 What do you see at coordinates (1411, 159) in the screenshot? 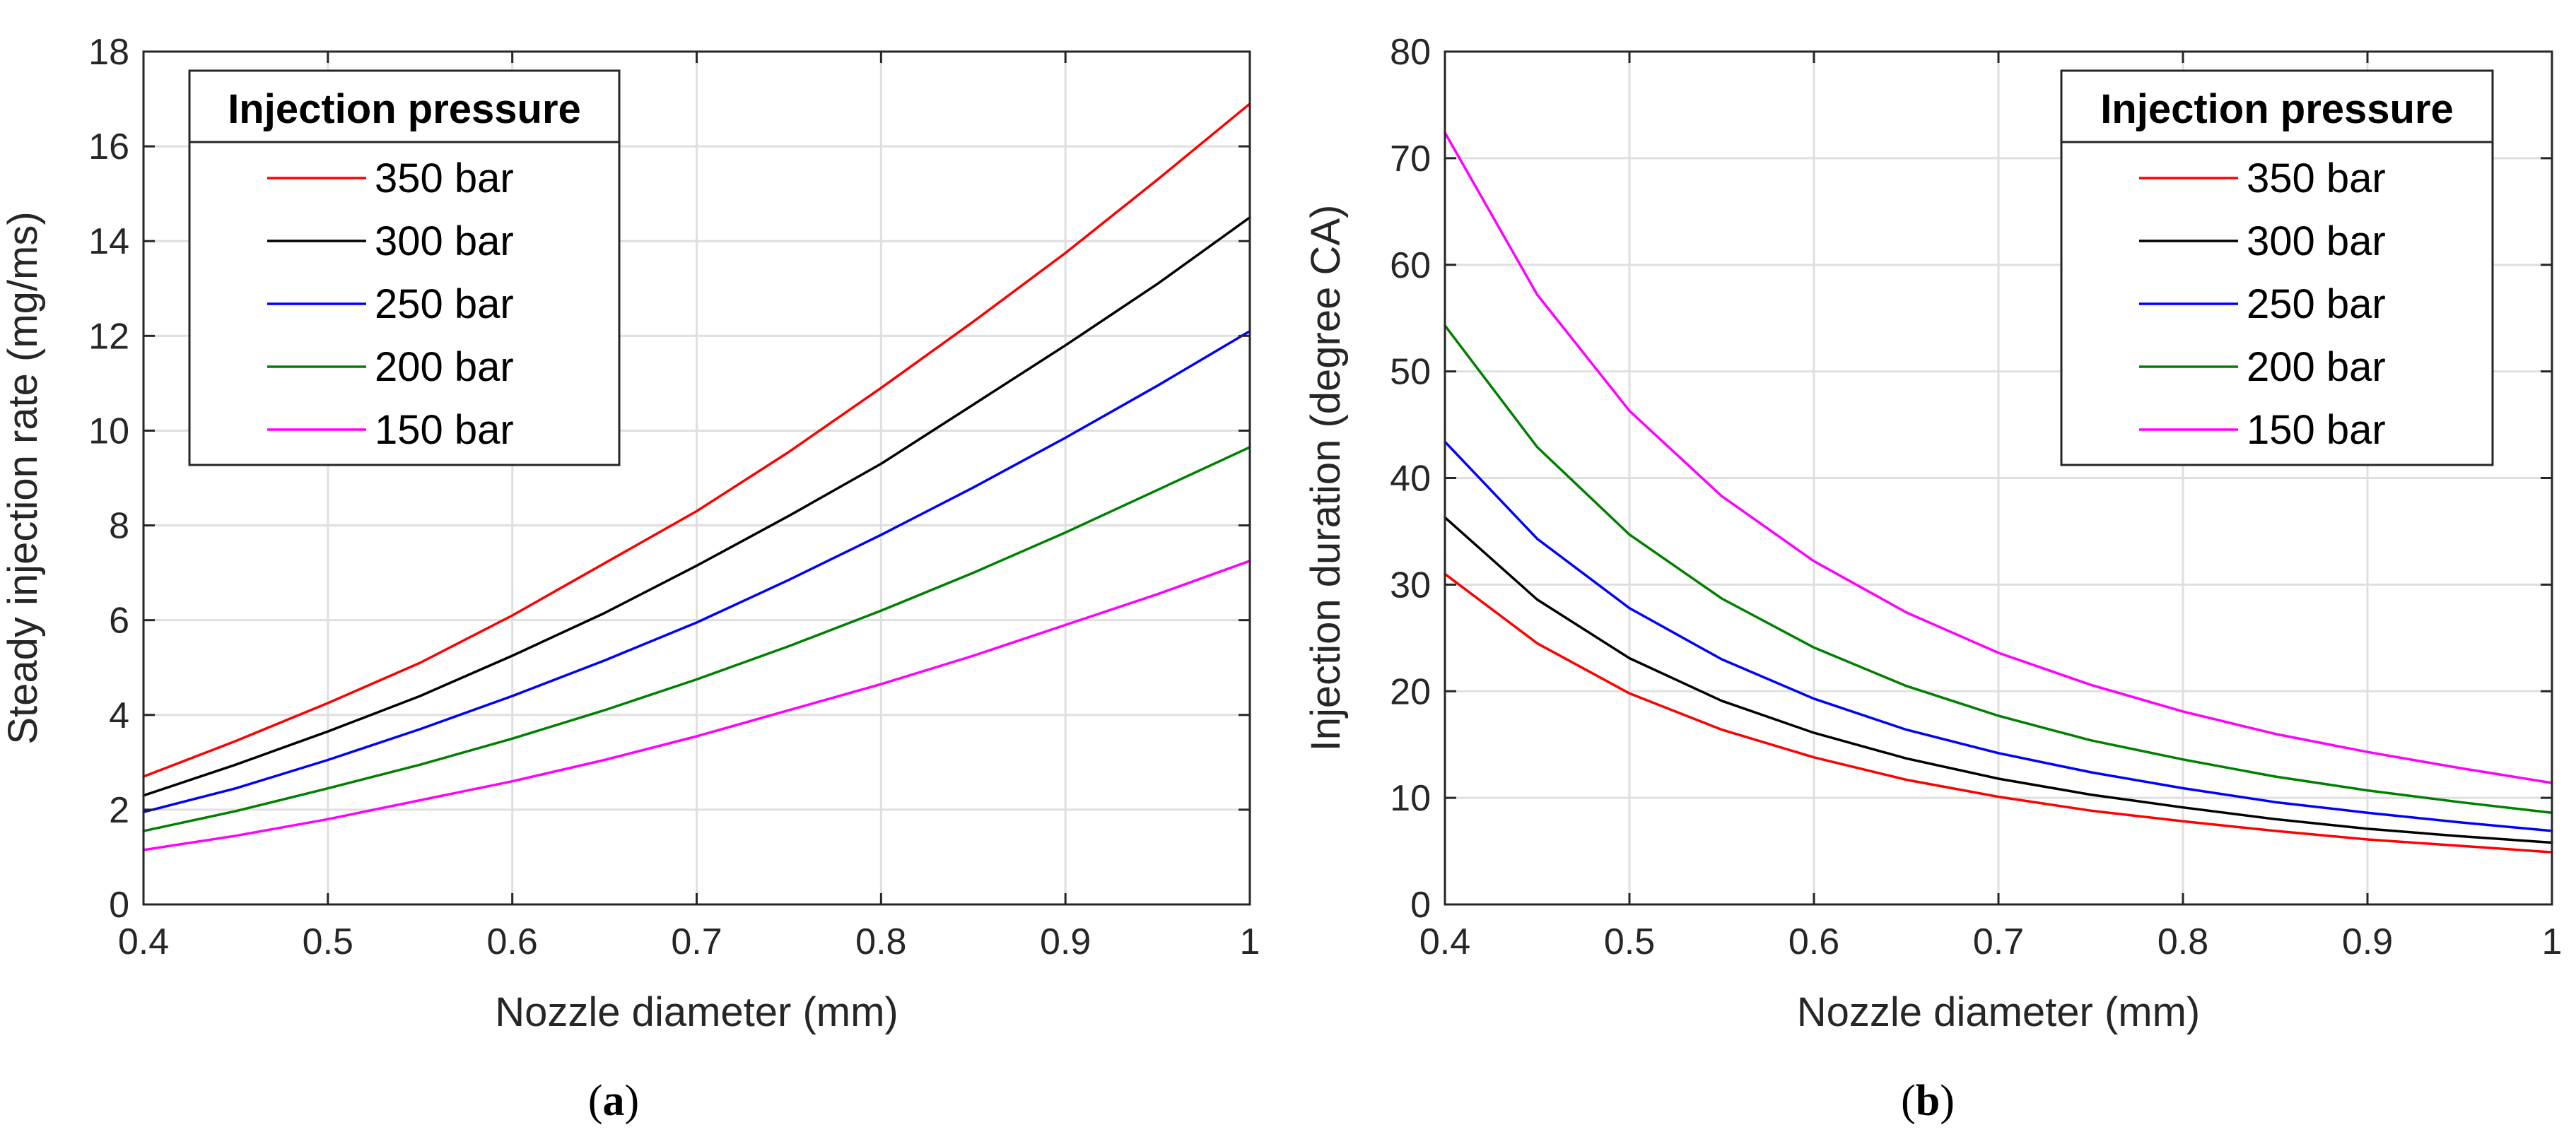
I see `y-tick-label: 70` at bounding box center [1411, 159].